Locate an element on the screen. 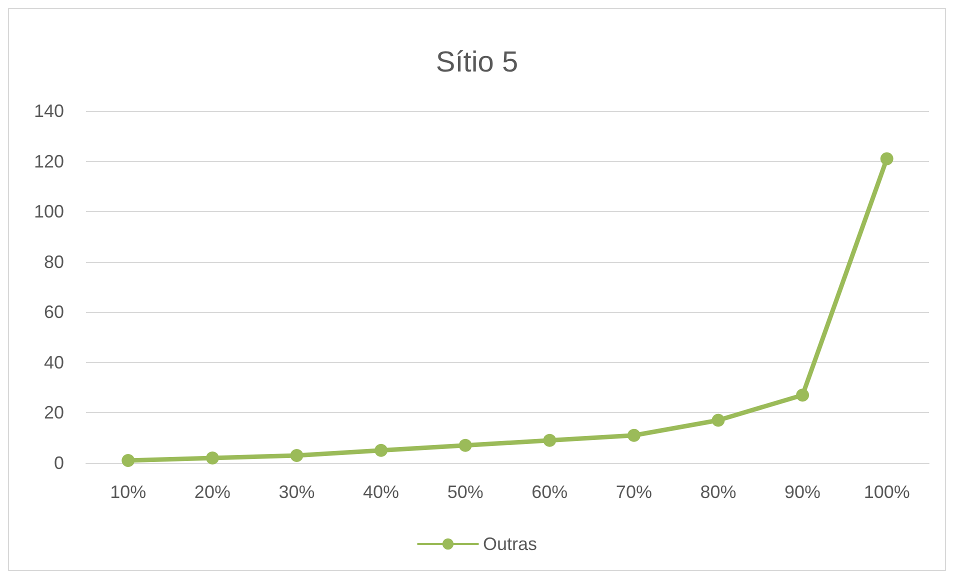 This screenshot has width=954, height=579. y-tick-label: 140 is located at coordinates (49, 111).